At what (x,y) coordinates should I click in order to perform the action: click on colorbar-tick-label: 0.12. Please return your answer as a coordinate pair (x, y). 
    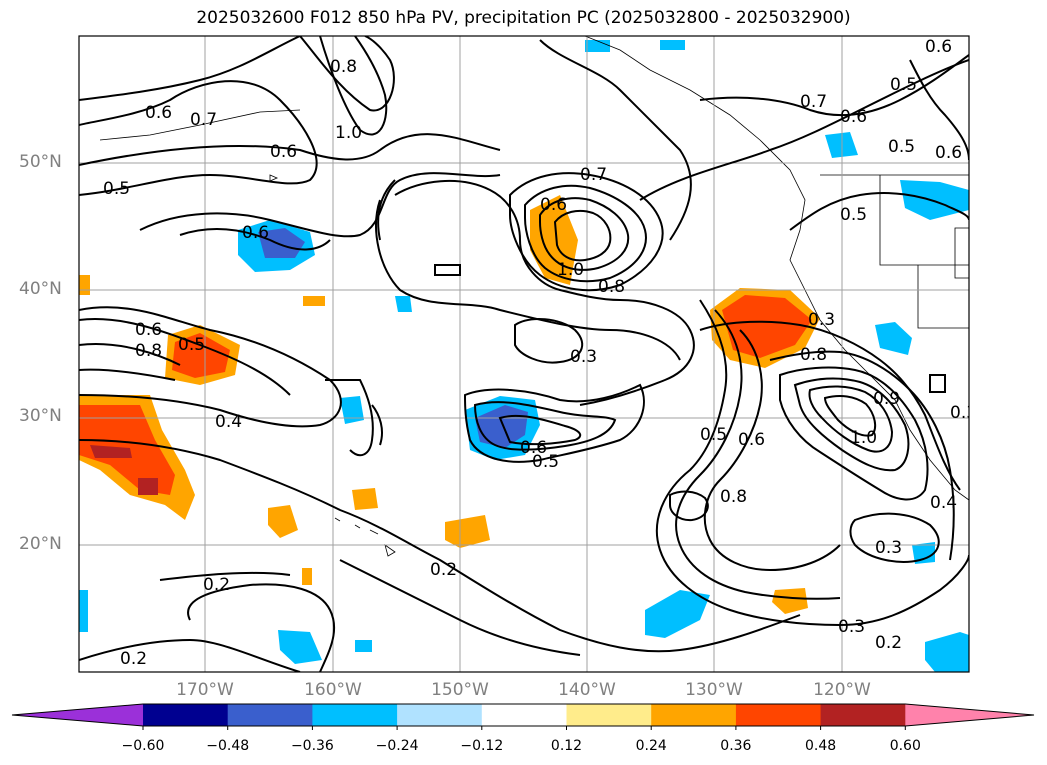
    Looking at the image, I should click on (566, 746).